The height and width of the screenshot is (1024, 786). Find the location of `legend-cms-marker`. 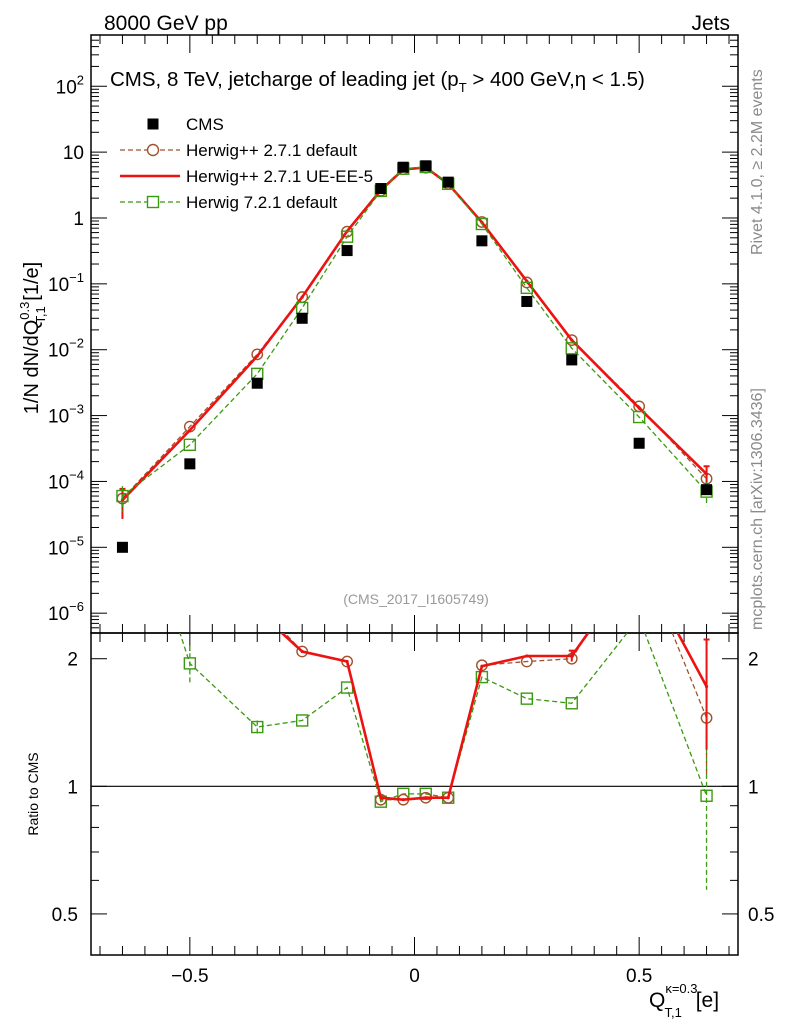

legend-cms-marker is located at coordinates (153, 124).